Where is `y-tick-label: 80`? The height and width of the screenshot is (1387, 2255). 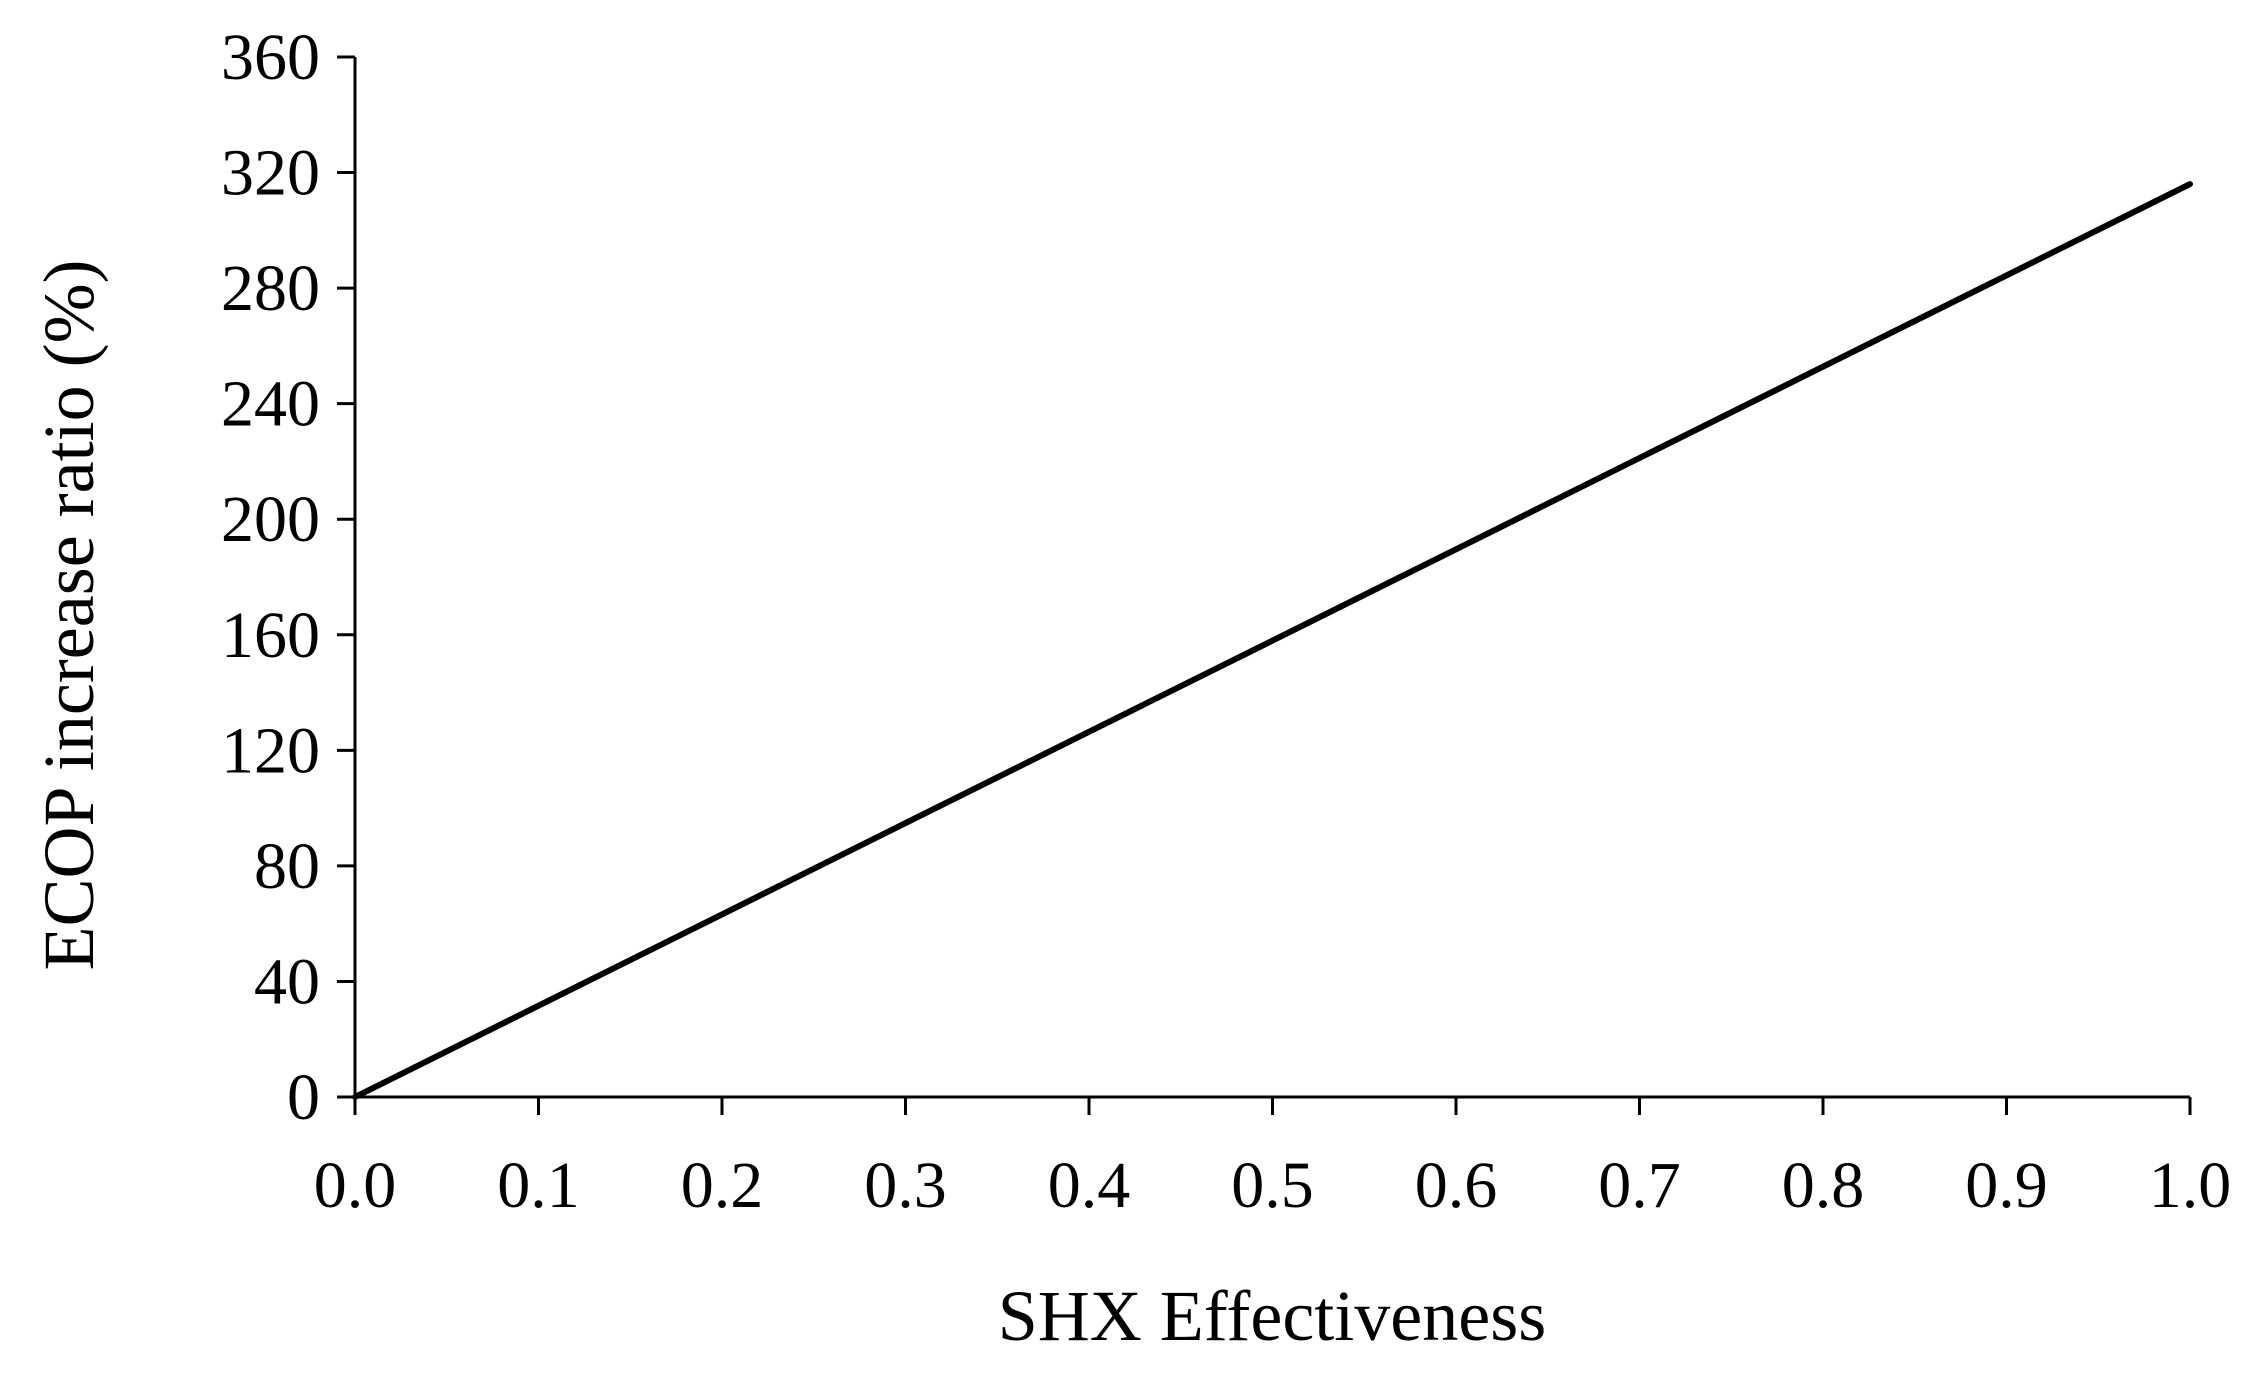 y-tick-label: 80 is located at coordinates (287, 866).